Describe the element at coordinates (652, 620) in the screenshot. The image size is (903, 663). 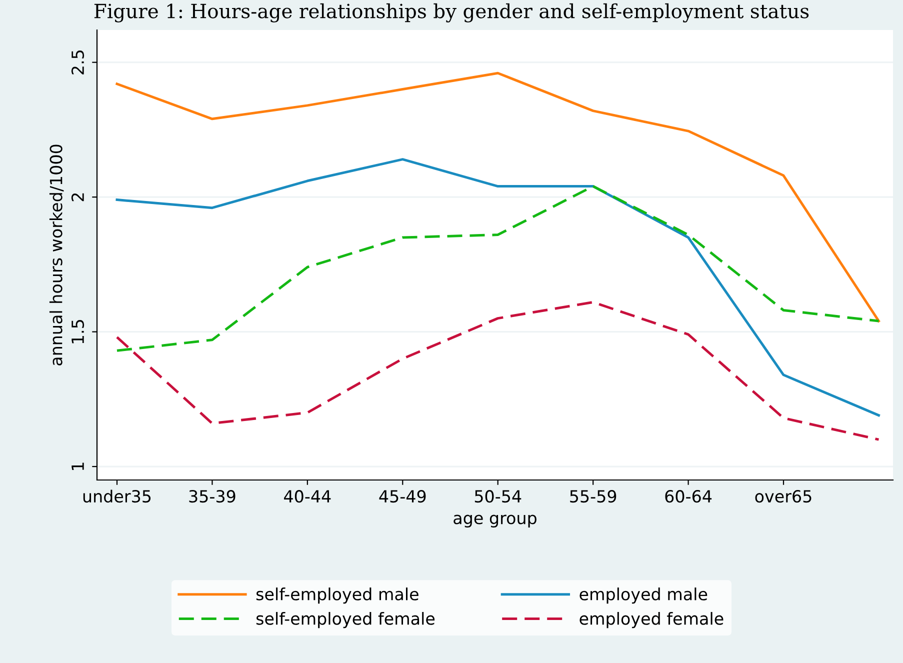
I see `legend-label: employed female` at that location.